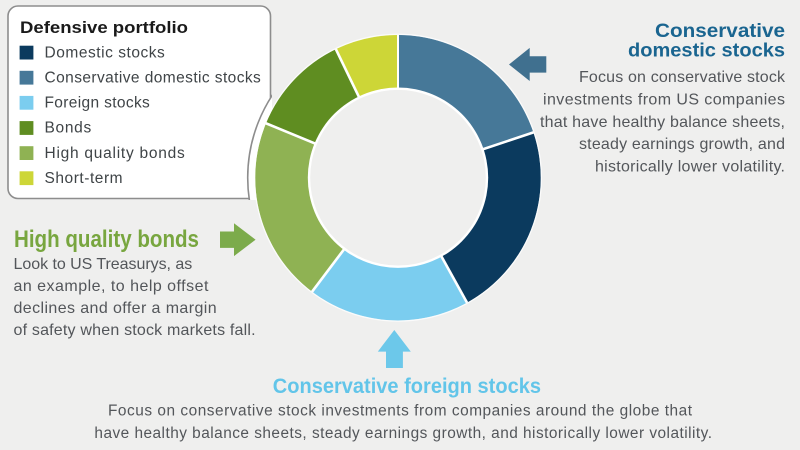  What do you see at coordinates (104, 27) in the screenshot?
I see `svg-text: Defensive portfolio` at bounding box center [104, 27].